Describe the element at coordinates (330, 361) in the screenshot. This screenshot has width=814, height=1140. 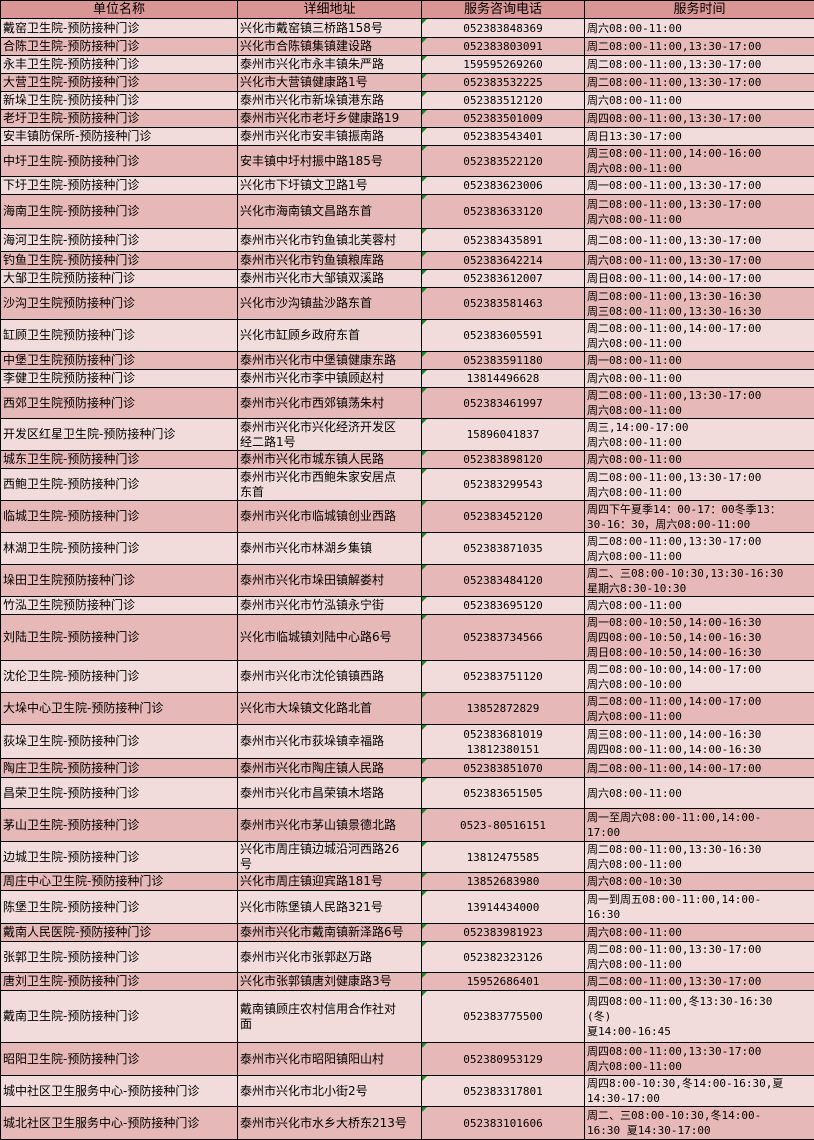
I see `cell-address: 泰州市兴化市中堡镇健康东路` at that location.